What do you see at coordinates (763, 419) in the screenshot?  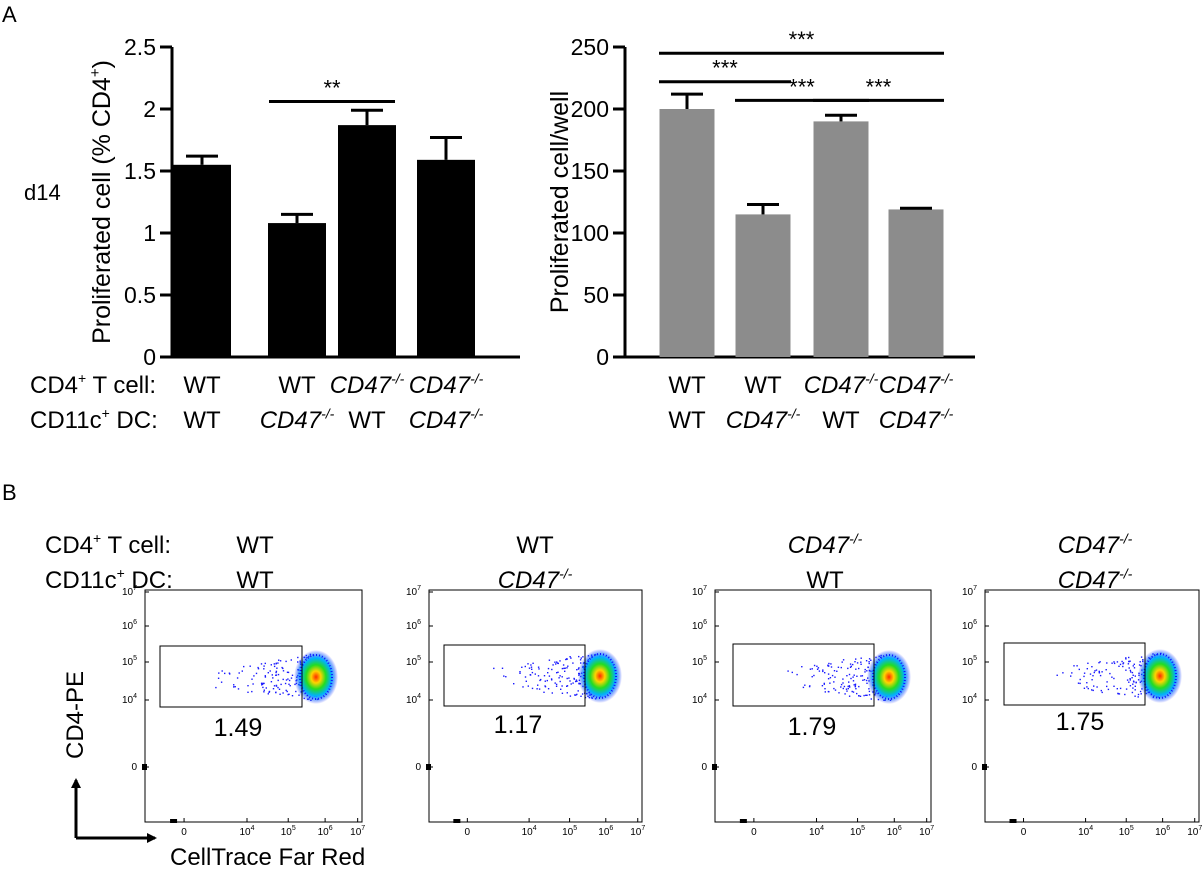 I see `right-dc-genotype: CD47-/-` at bounding box center [763, 419].